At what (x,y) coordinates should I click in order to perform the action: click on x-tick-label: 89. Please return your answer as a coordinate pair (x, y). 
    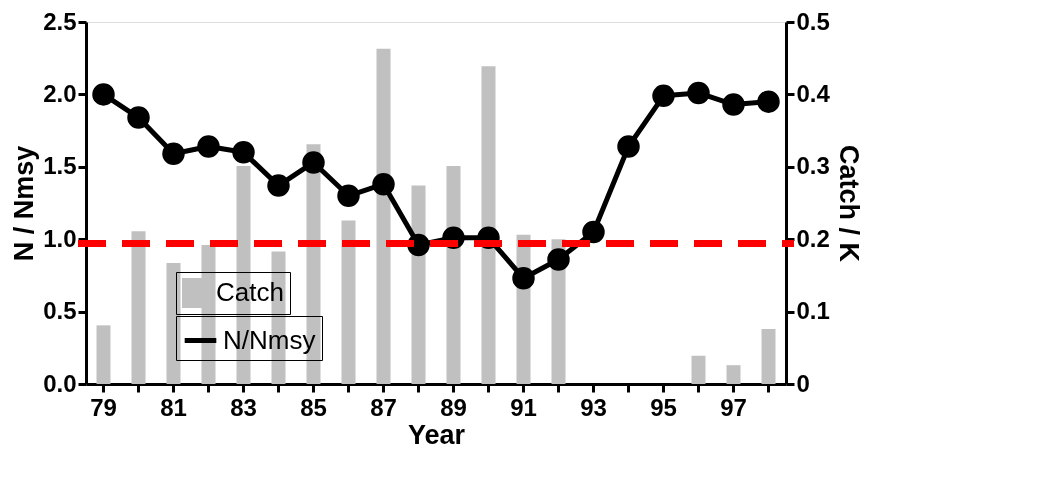
    Looking at the image, I should click on (453, 407).